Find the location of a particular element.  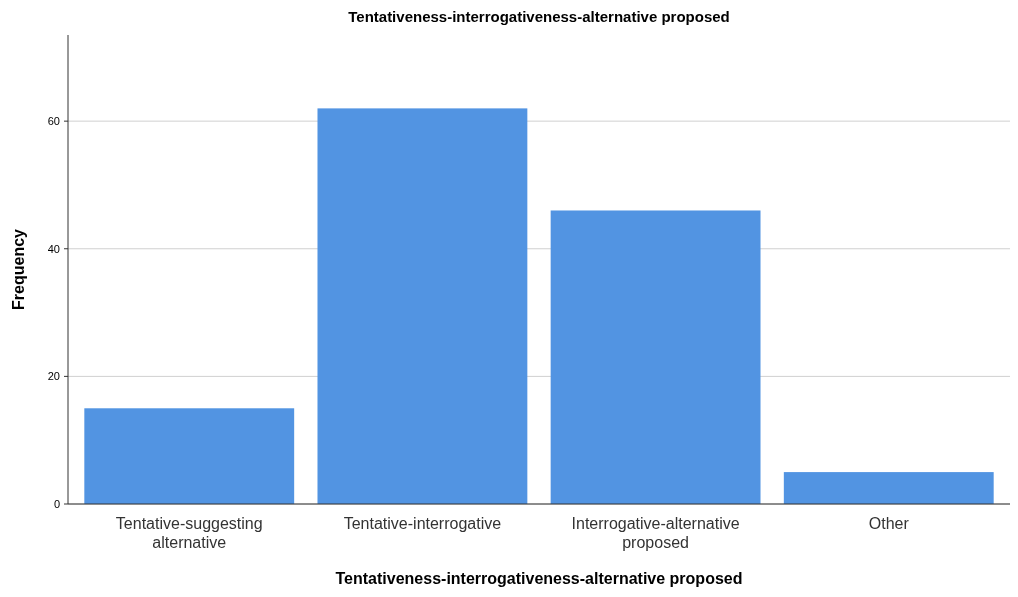

x-tick-label: Tentative-interrogative is located at coordinates (422, 523).